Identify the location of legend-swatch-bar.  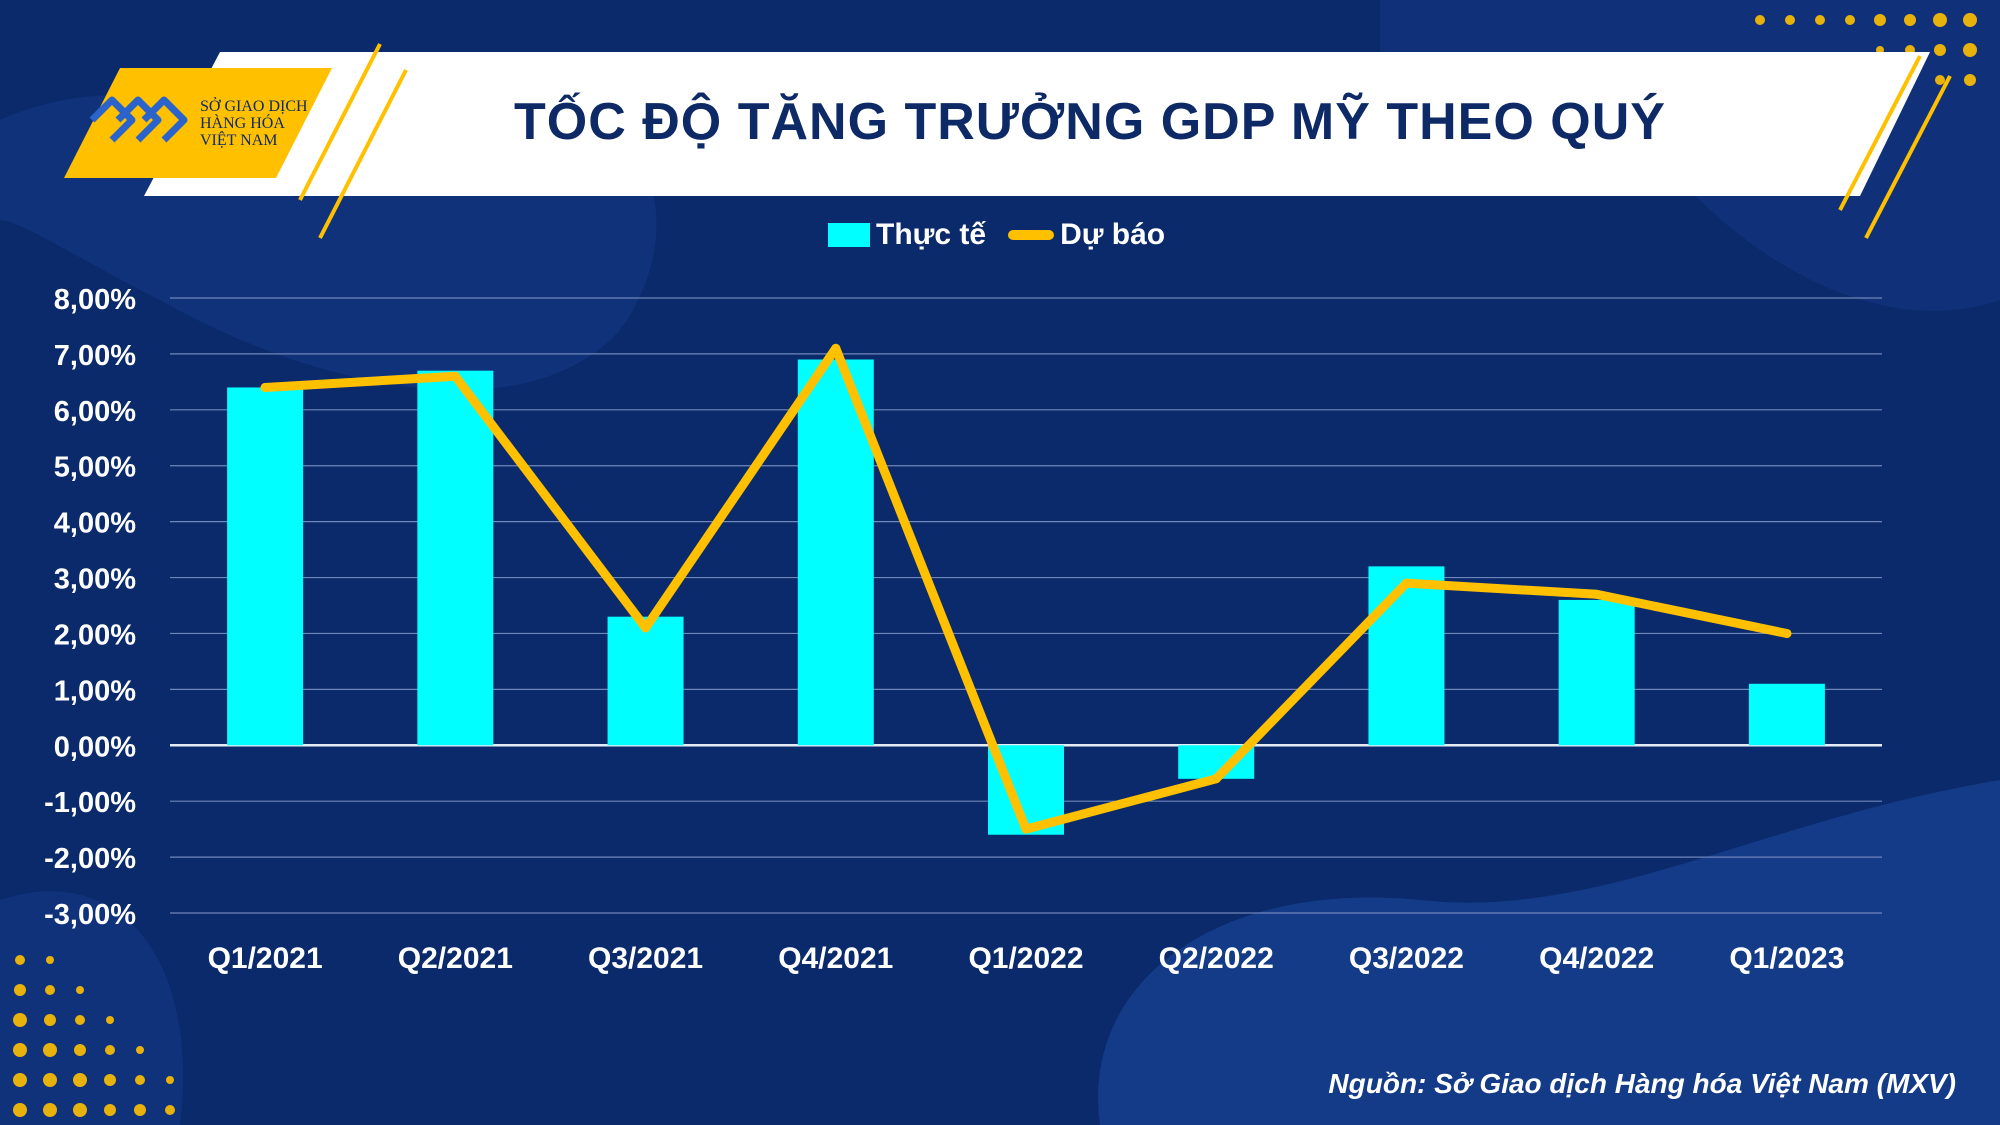
(849, 235).